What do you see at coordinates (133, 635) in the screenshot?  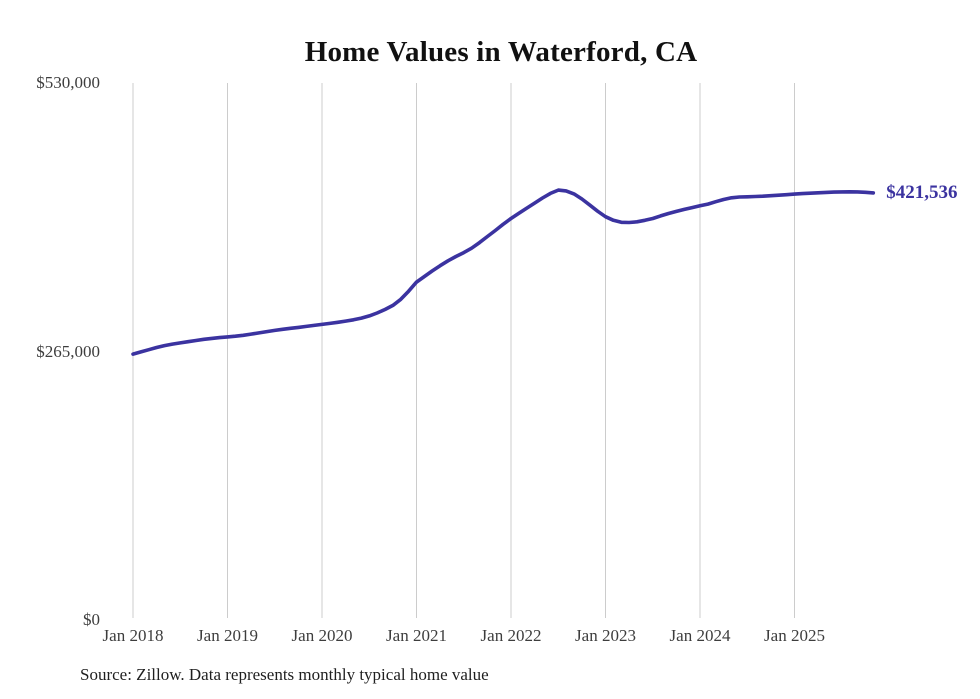 I see `x-axis-tick-label: Jan 2018` at bounding box center [133, 635].